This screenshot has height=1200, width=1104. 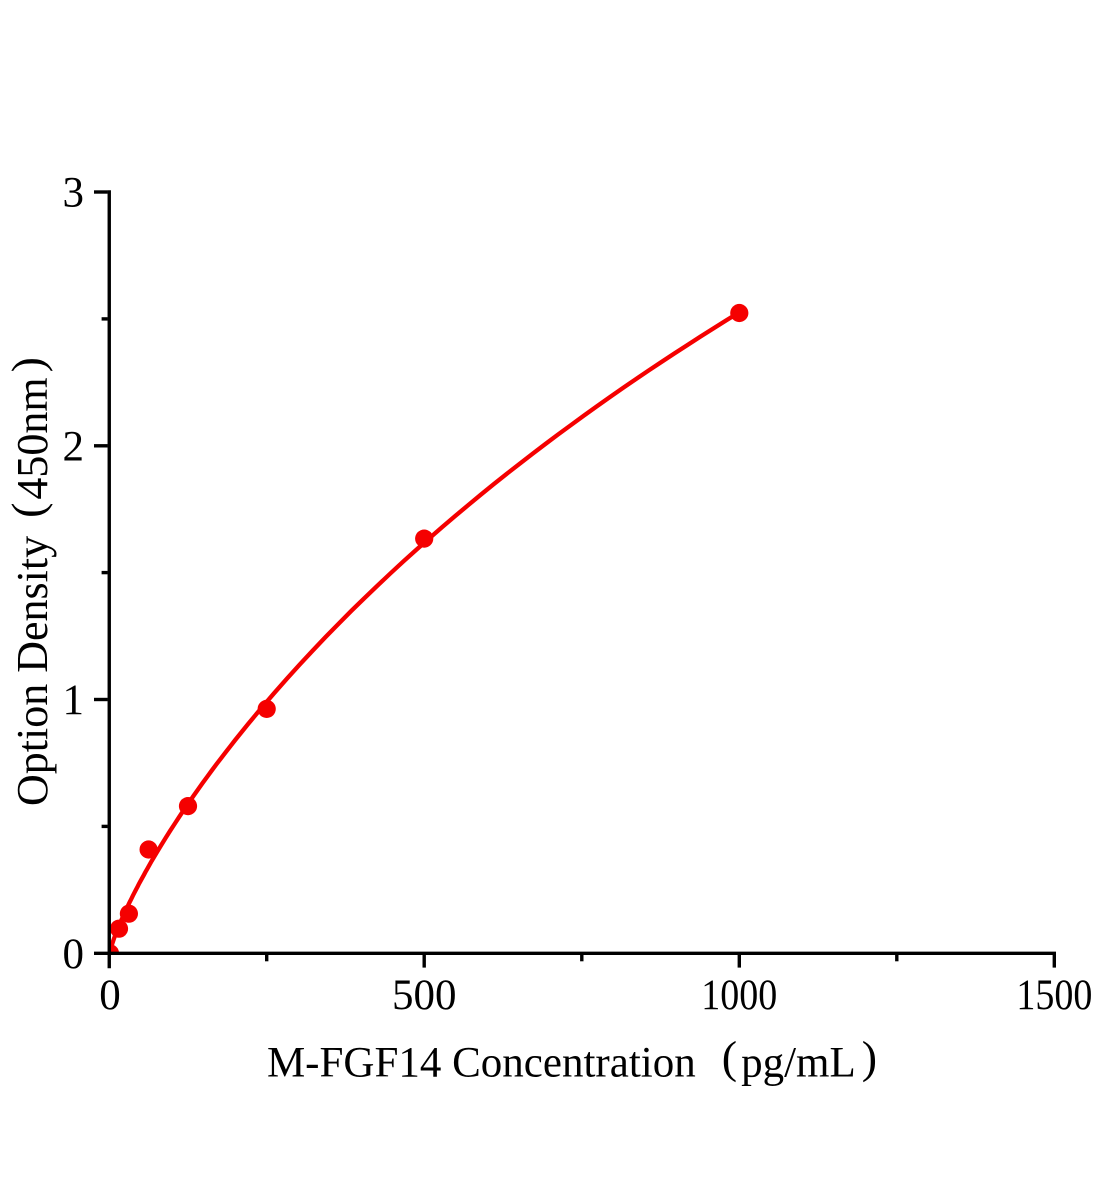 I want to click on svg-text:M-FGF14 Concentration(pg/mL): M-FGF14 Concentration (pg/mL), so click(x=572, y=1059).